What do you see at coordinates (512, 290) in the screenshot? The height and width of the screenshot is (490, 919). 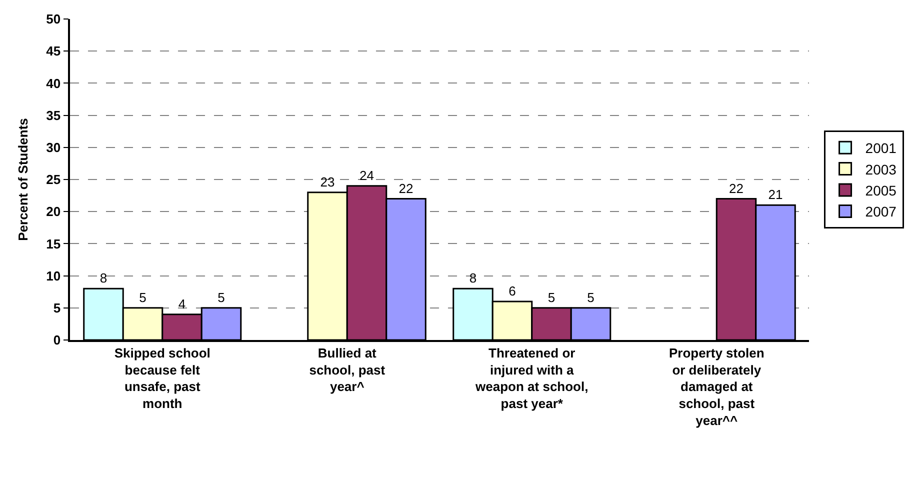 I see `data-label: 6` at bounding box center [512, 290].